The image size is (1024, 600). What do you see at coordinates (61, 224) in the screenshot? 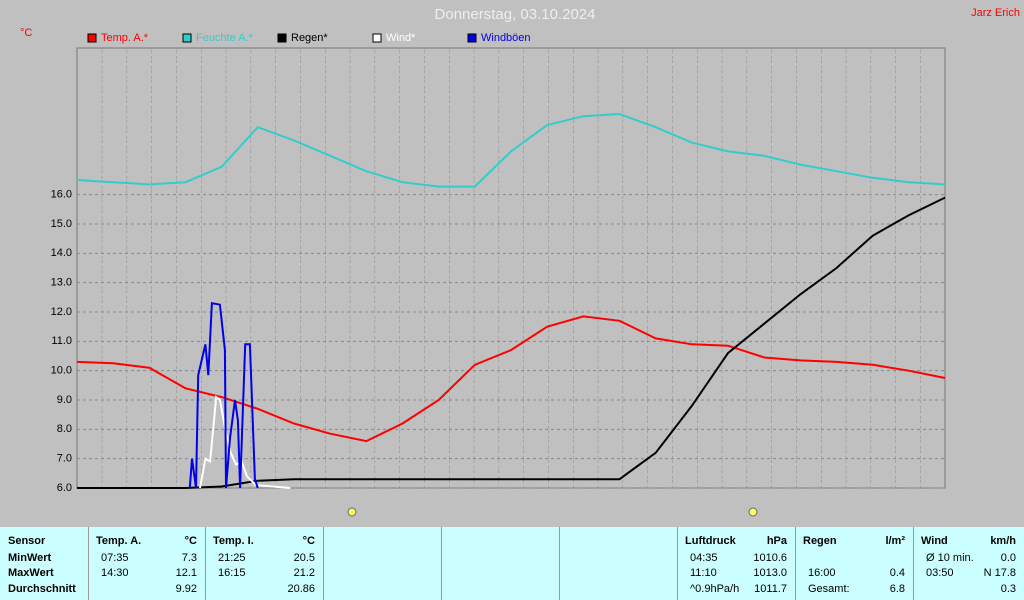
I see `y-tick-label: 15.0` at bounding box center [61, 224].